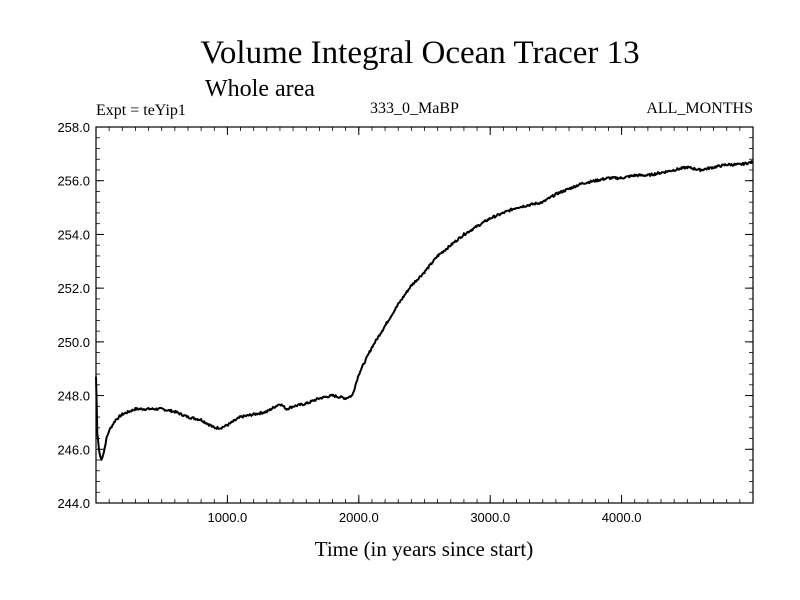 This screenshot has width=800, height=600. I want to click on y-tick-label: 258.0, so click(73, 127).